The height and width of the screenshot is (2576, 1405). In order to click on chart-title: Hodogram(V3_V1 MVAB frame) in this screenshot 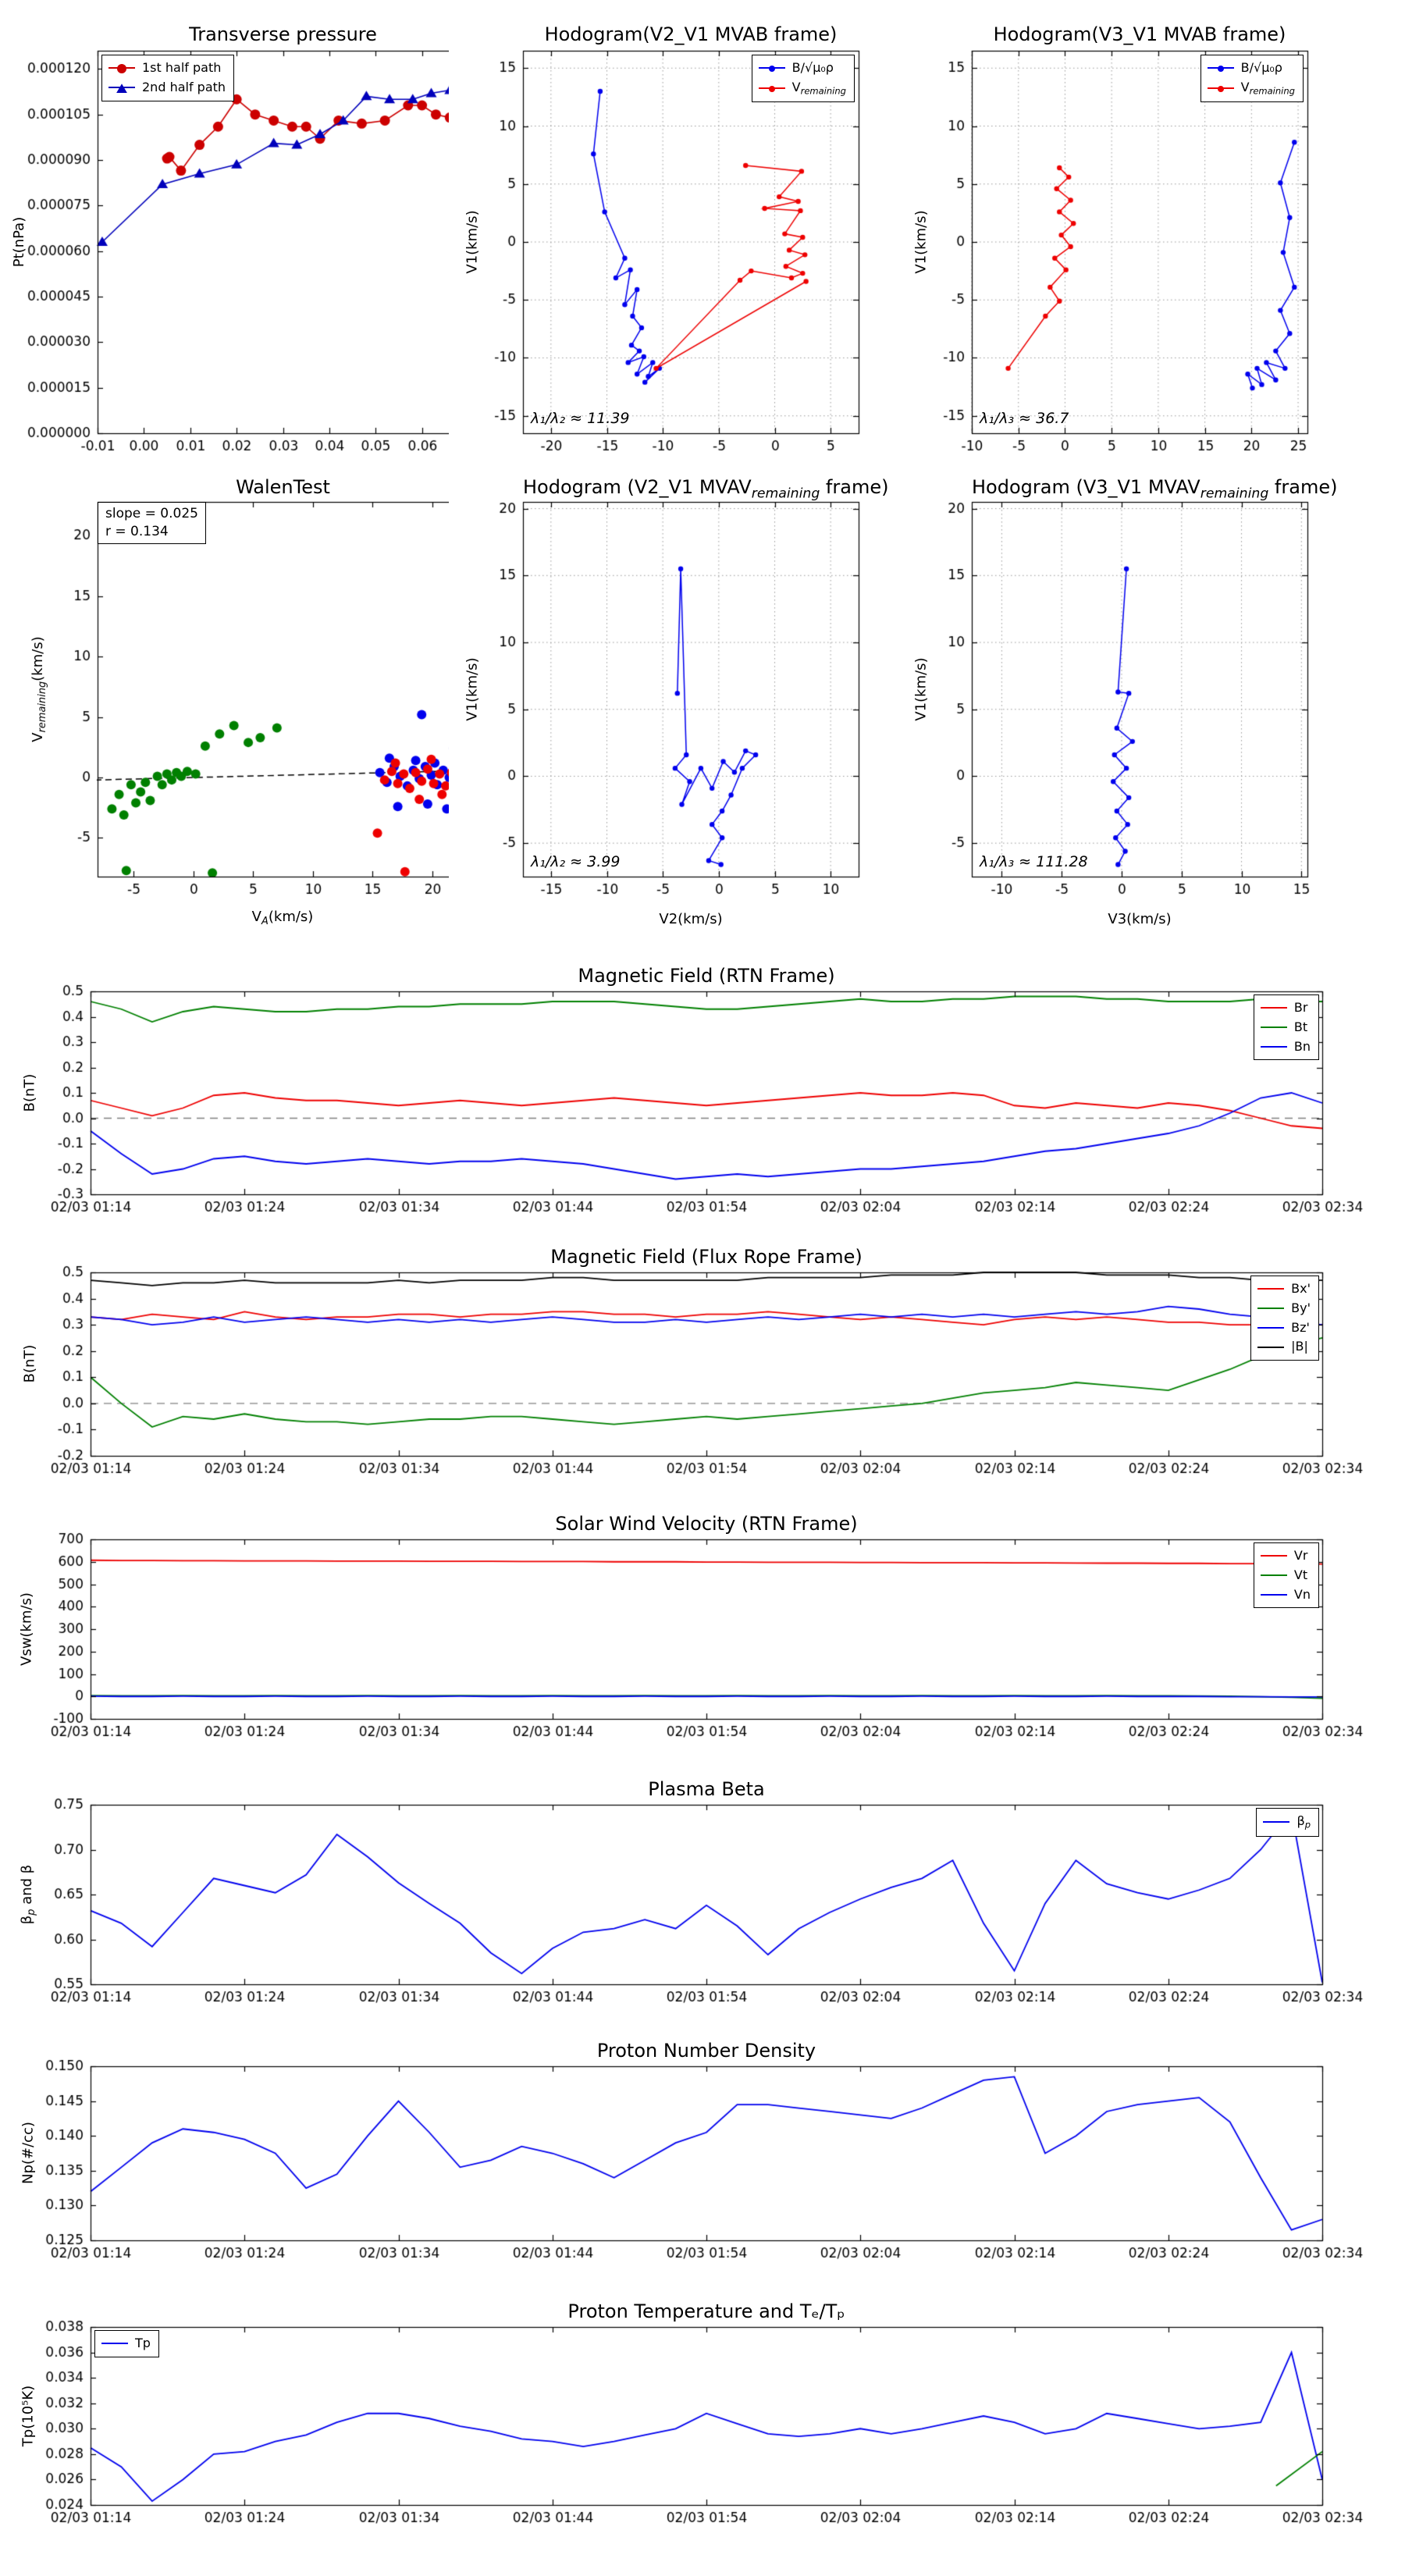, I will do `click(1140, 34)`.